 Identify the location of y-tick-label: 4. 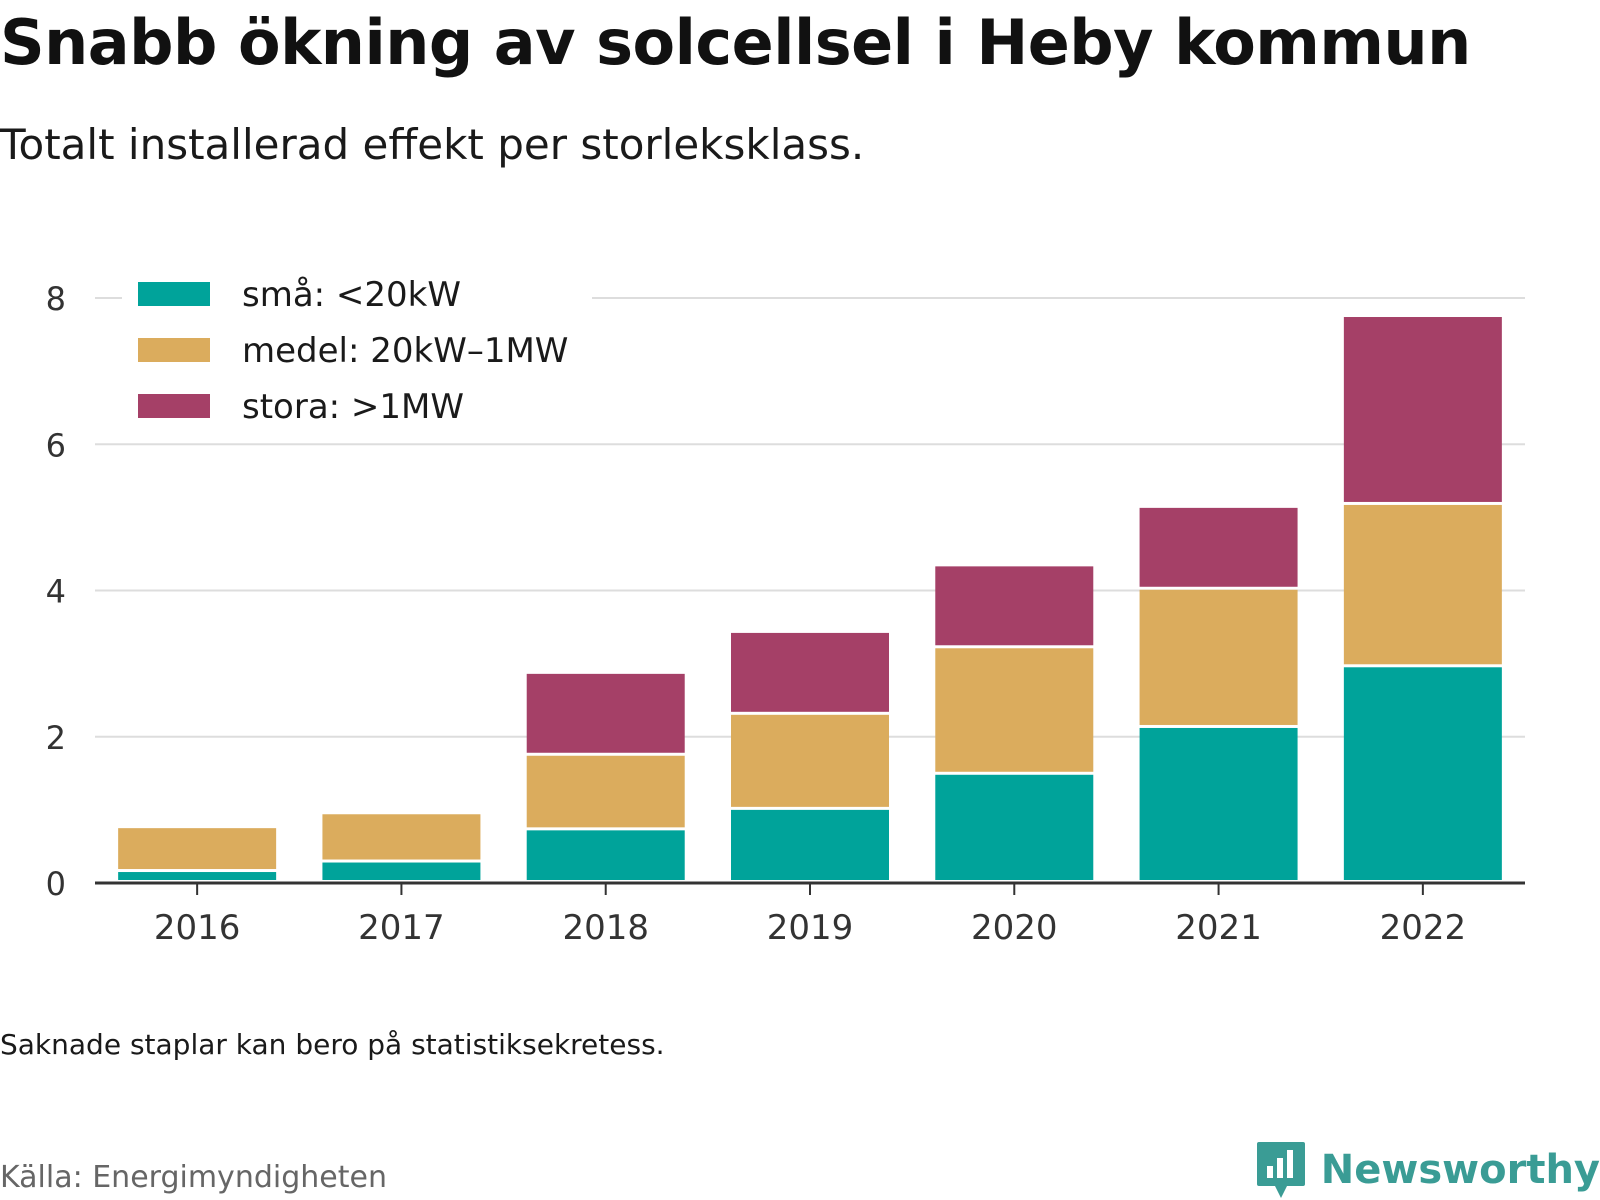
(56, 592).